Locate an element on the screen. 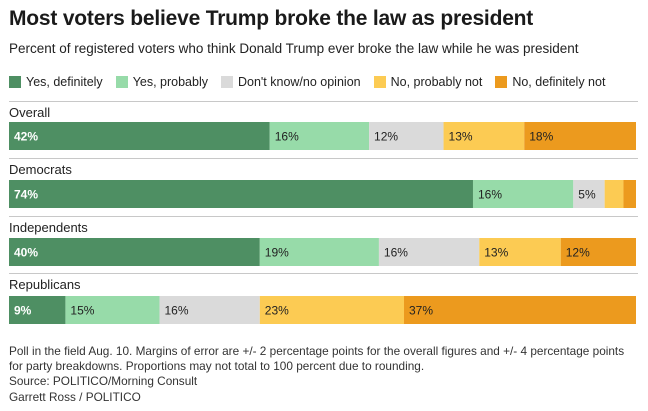  legend-item-no-definitely-not: No, definitely not is located at coordinates (550, 82).